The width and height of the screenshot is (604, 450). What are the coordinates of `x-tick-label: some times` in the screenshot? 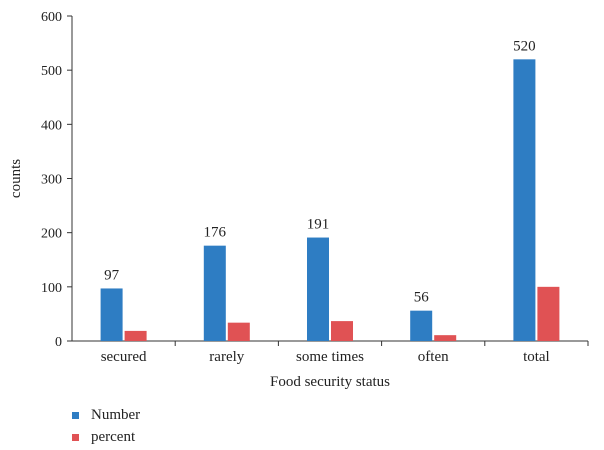 It's located at (330, 357).